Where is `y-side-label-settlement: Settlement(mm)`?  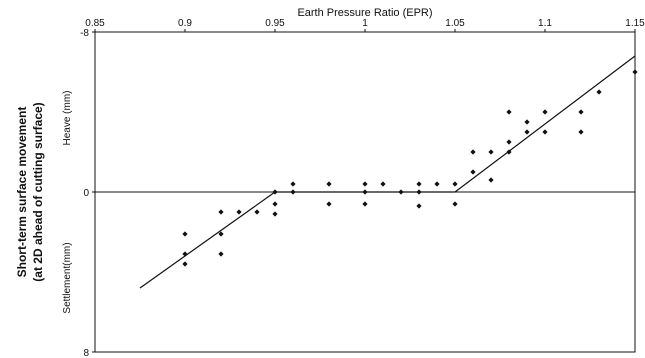
y-side-label-settlement: Settlement(mm) is located at coordinates (67, 277).